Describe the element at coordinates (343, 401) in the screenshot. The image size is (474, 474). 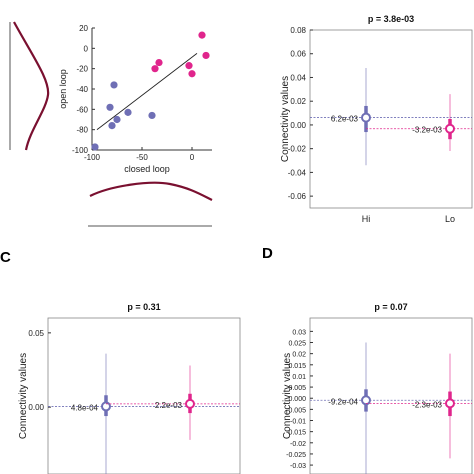
I see `median-value-label: -9.2e-04` at that location.